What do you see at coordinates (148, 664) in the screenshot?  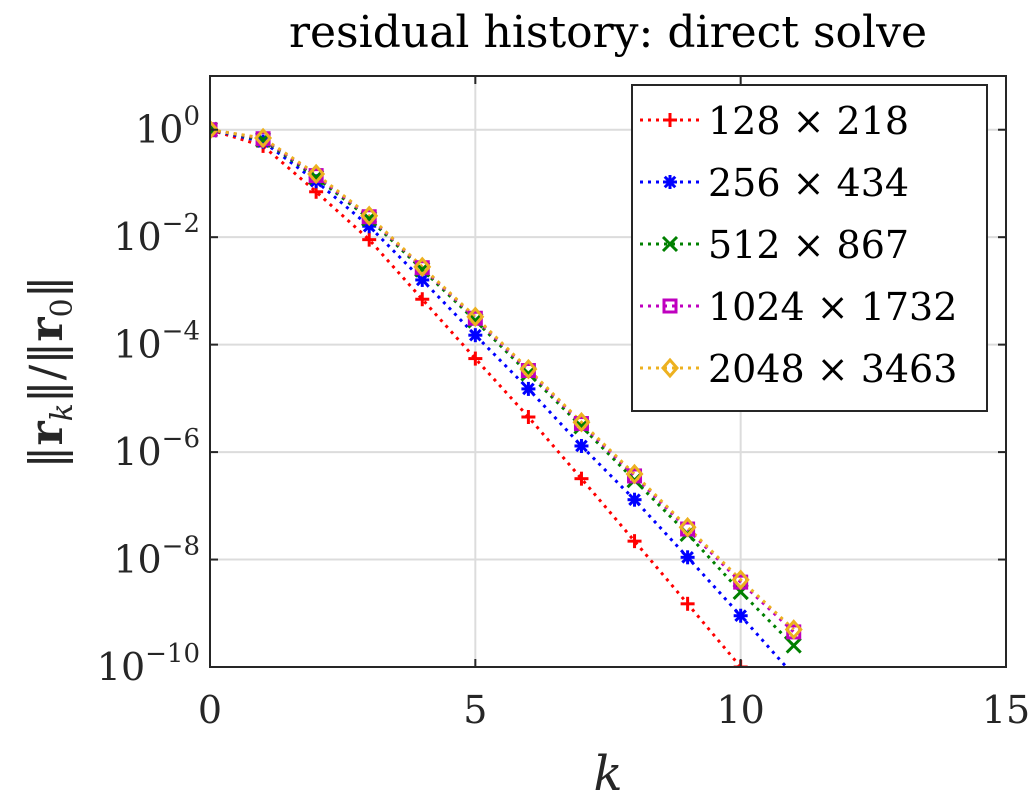 I see `y-tick-label: 10⁻¹⁰` at bounding box center [148, 664].